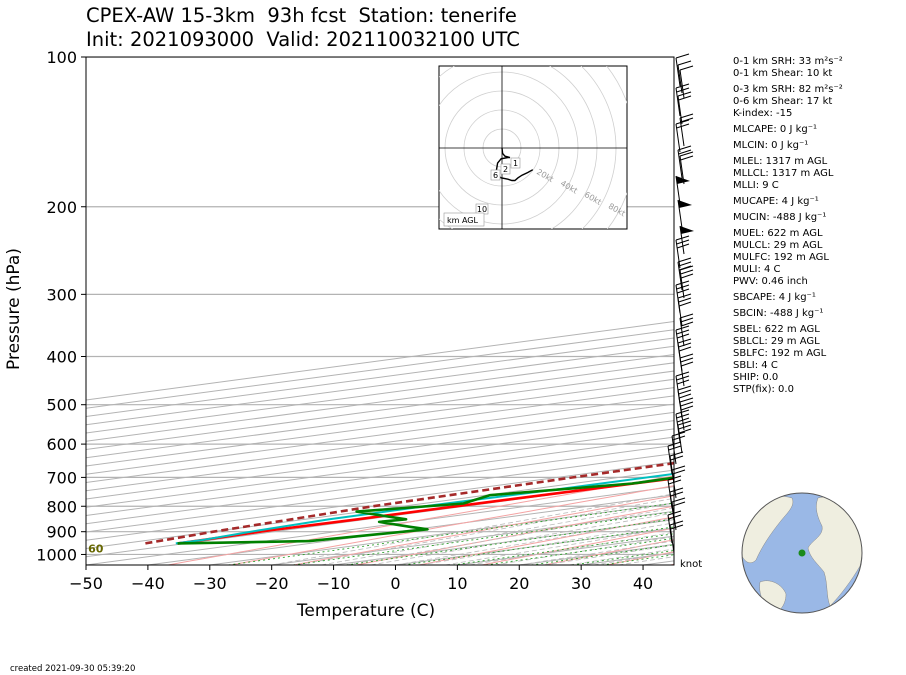 This screenshot has width=906, height=675. What do you see at coordinates (781, 257) in the screenshot?
I see `index-stat: MULFC: 192 m AGL` at bounding box center [781, 257].